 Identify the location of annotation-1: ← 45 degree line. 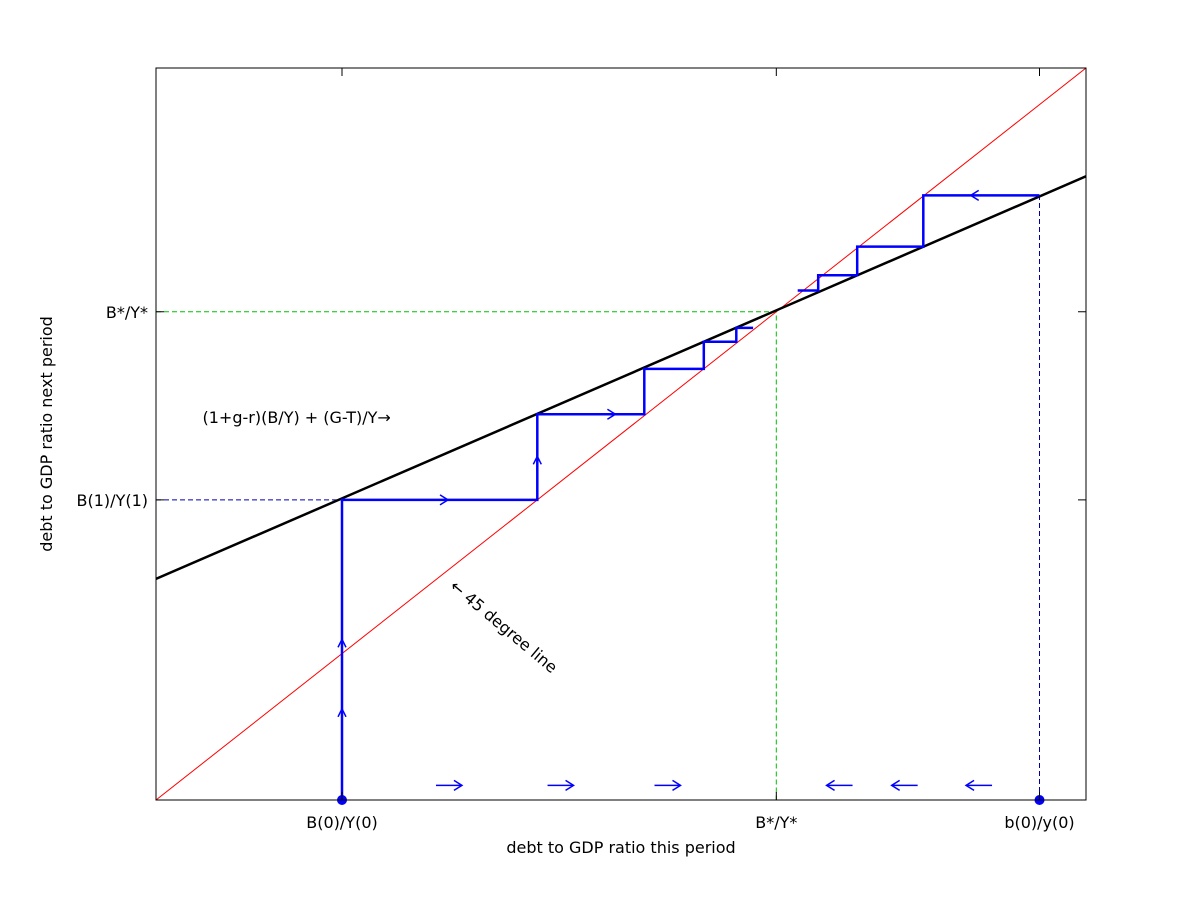
(503, 626).